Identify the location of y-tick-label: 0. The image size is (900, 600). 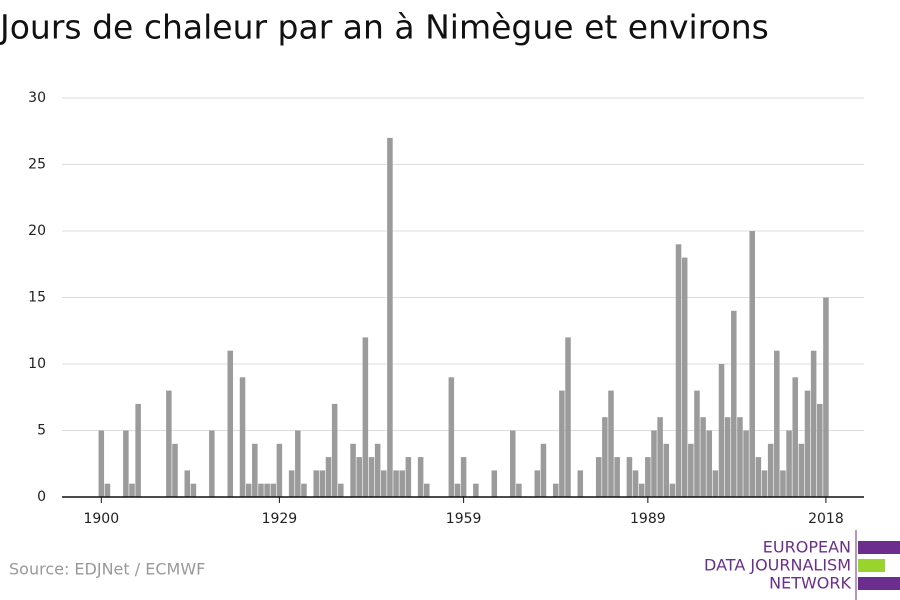
(41, 497).